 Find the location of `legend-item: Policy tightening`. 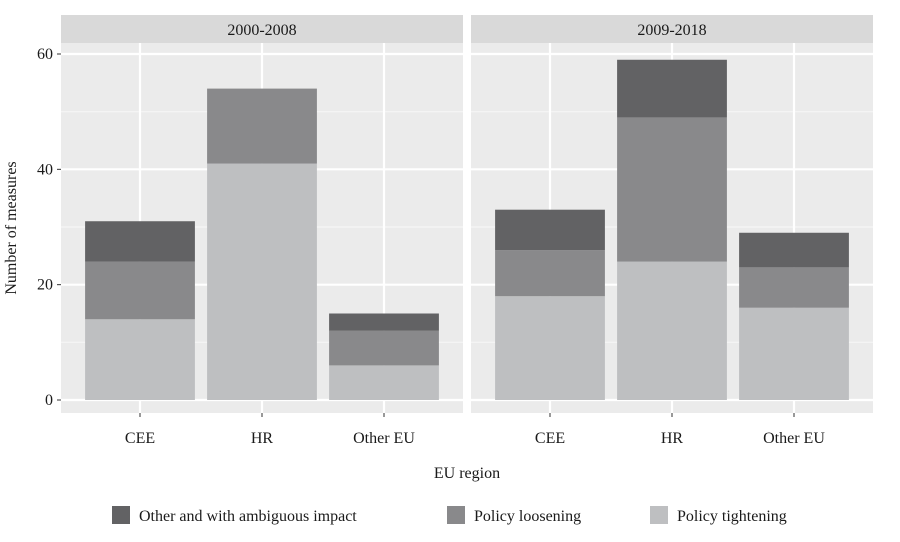

legend-item: Policy tightening is located at coordinates (718, 515).